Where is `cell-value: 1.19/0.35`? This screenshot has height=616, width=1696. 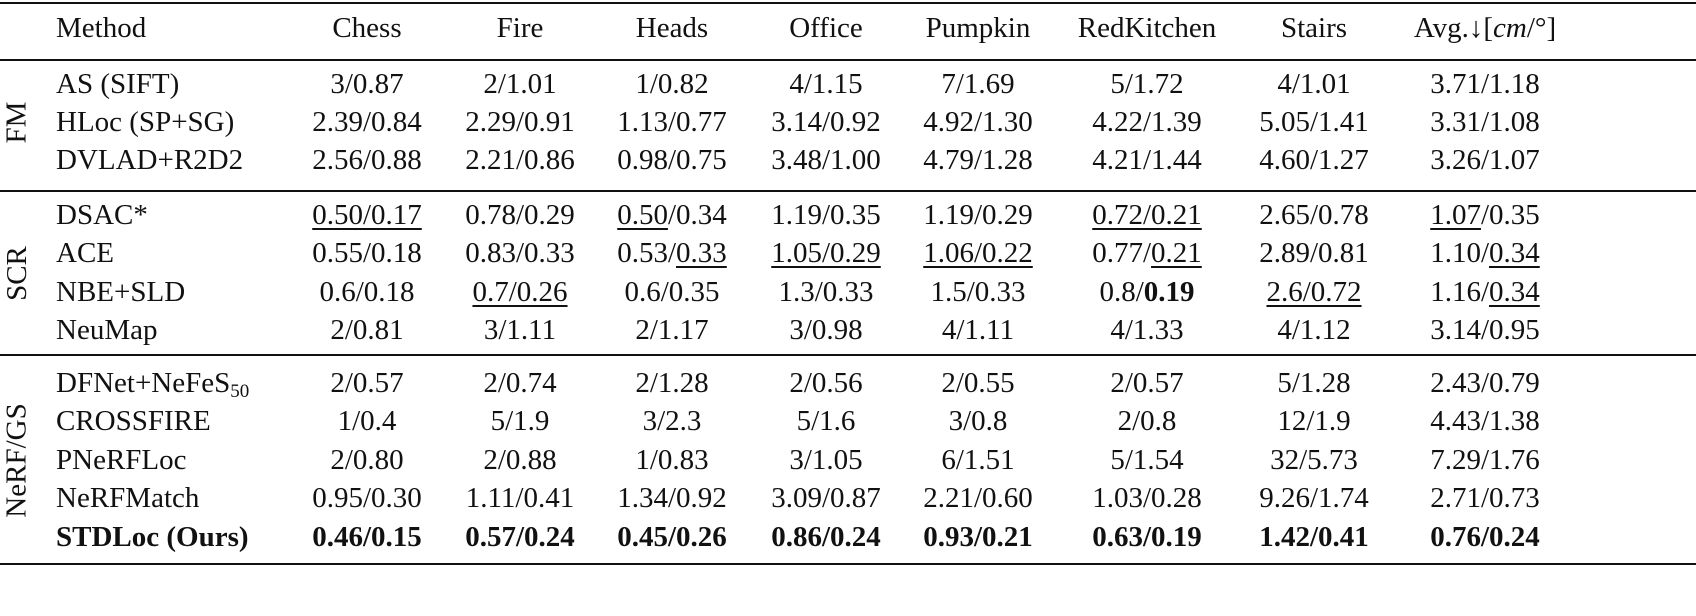 cell-value: 1.19/0.35 is located at coordinates (826, 214).